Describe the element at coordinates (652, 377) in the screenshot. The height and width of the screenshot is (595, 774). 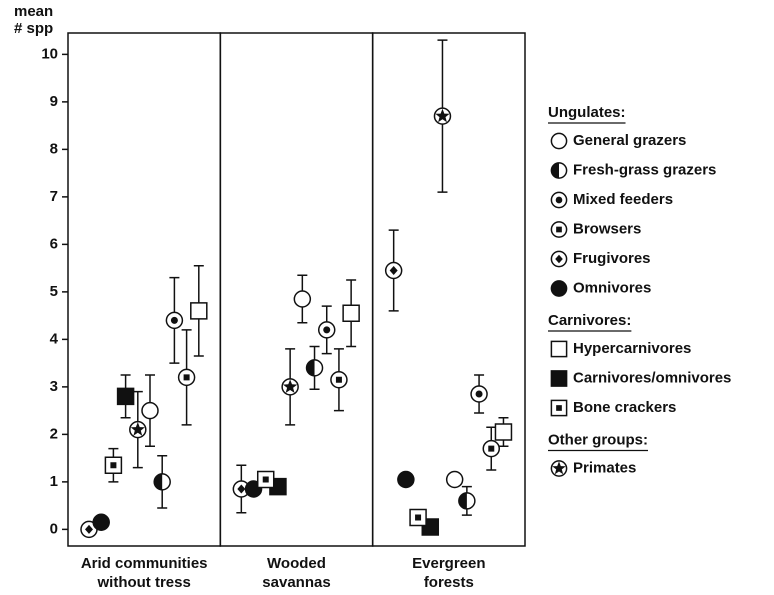
I see `legend-label: Carnivores/omnivores` at that location.